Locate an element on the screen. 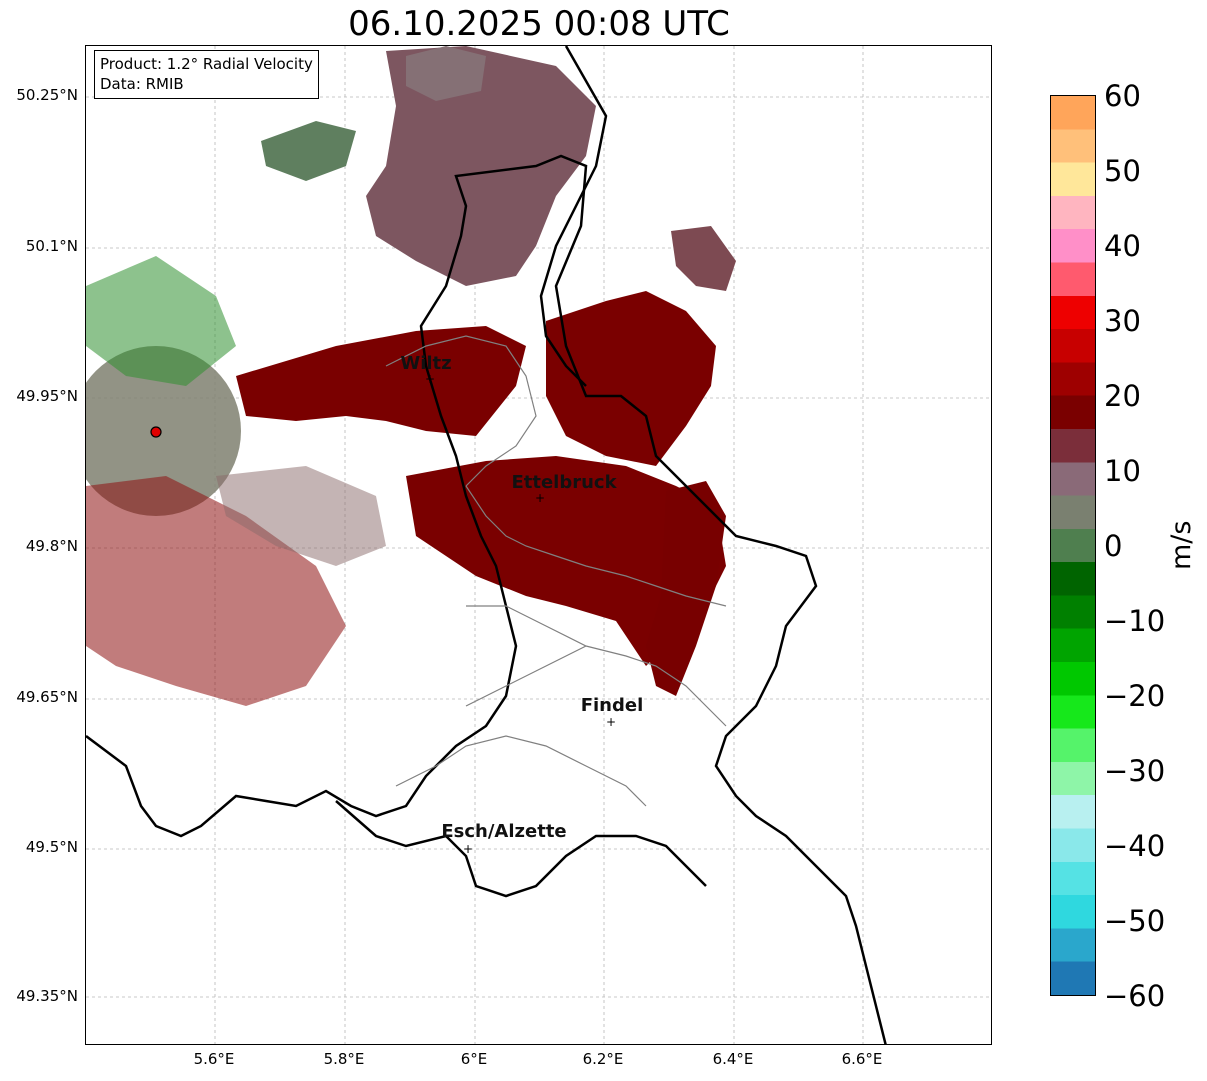  lat-label: 50.1°N is located at coordinates (51, 246).